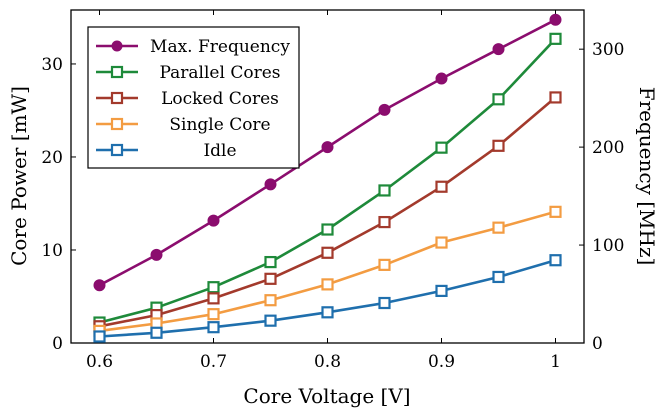 This screenshot has height=413, width=655. What do you see at coordinates (166, 151) in the screenshot?
I see `legend-item: Idle` at bounding box center [166, 151].